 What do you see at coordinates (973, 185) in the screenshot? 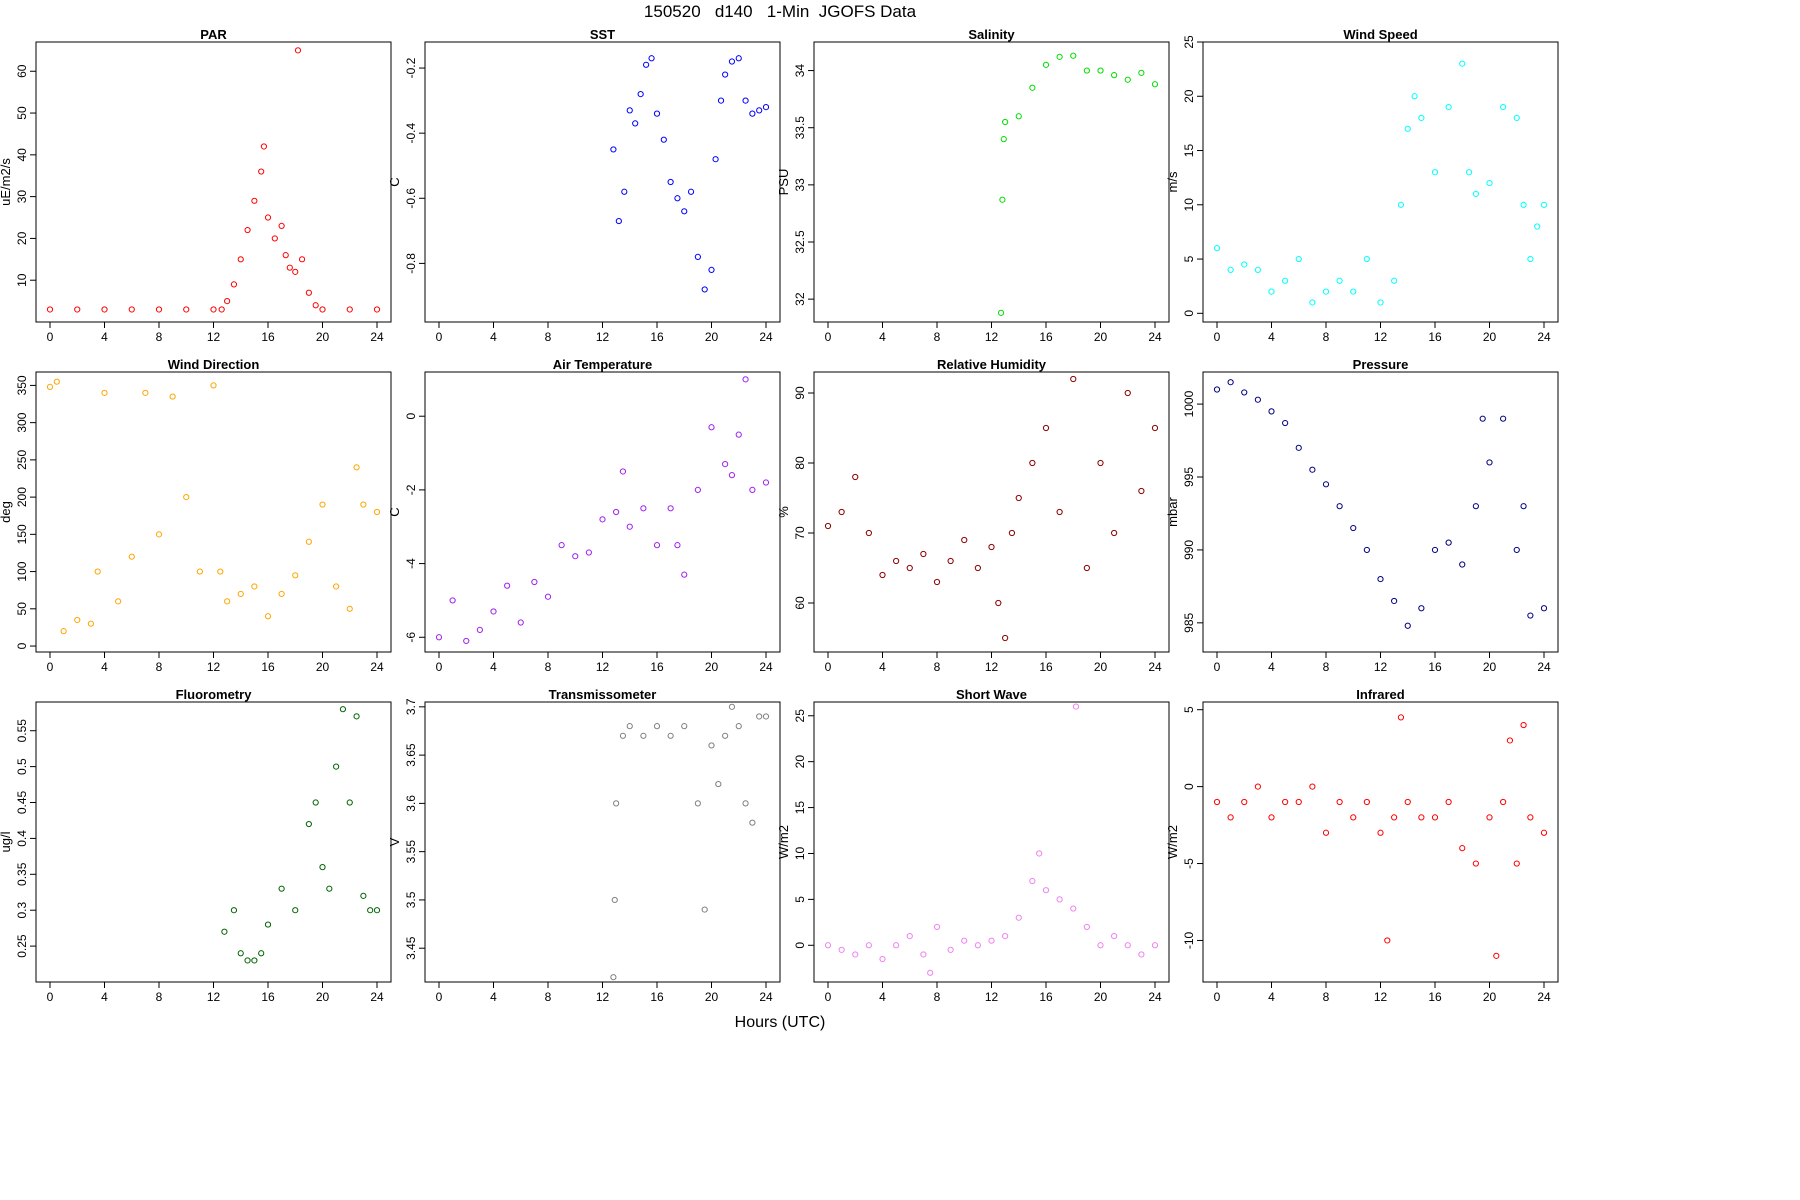
I see `panel-salinity: Salinity PSU 0 4 8 12 16 20 24 32 32.5 33 33.5 34` at bounding box center [973, 185].